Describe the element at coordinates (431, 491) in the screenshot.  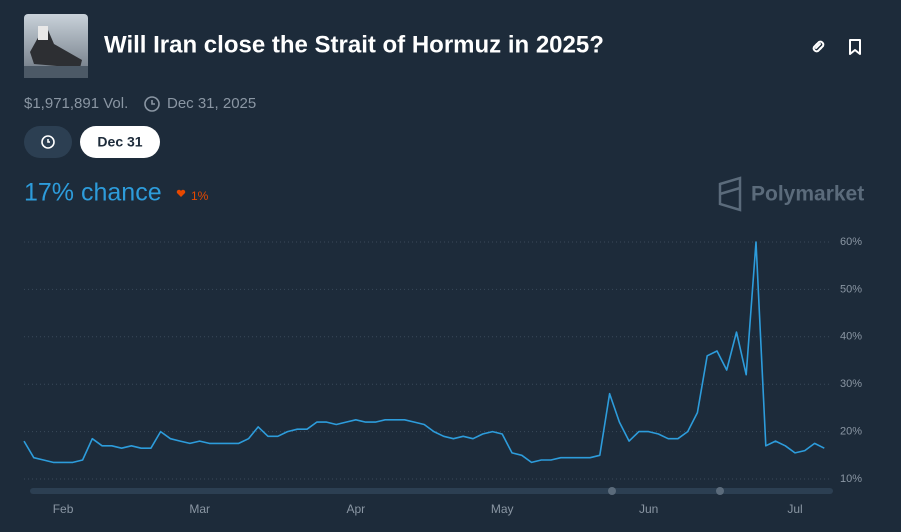
I see `time-scrubber` at that location.